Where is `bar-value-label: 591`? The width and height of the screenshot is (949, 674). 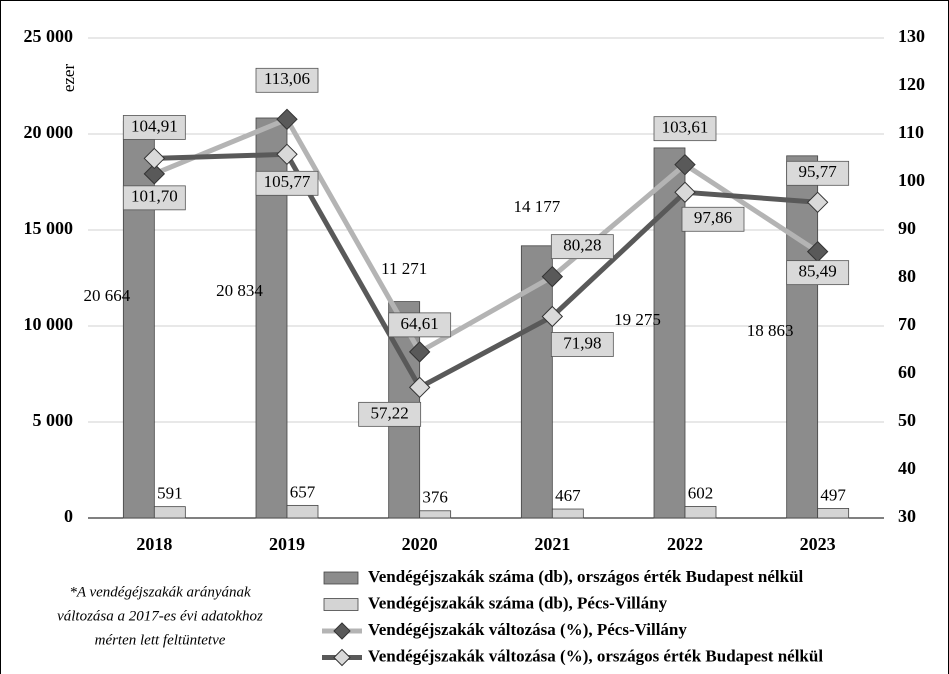
bar-value-label: 591 is located at coordinates (170, 493).